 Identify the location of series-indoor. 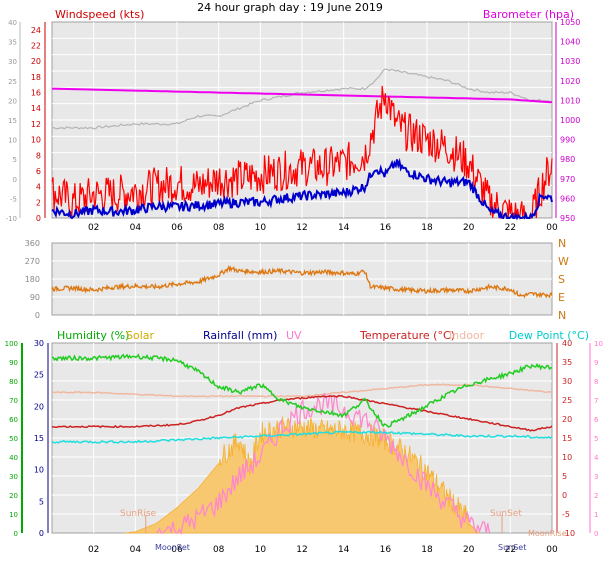
(302, 390).